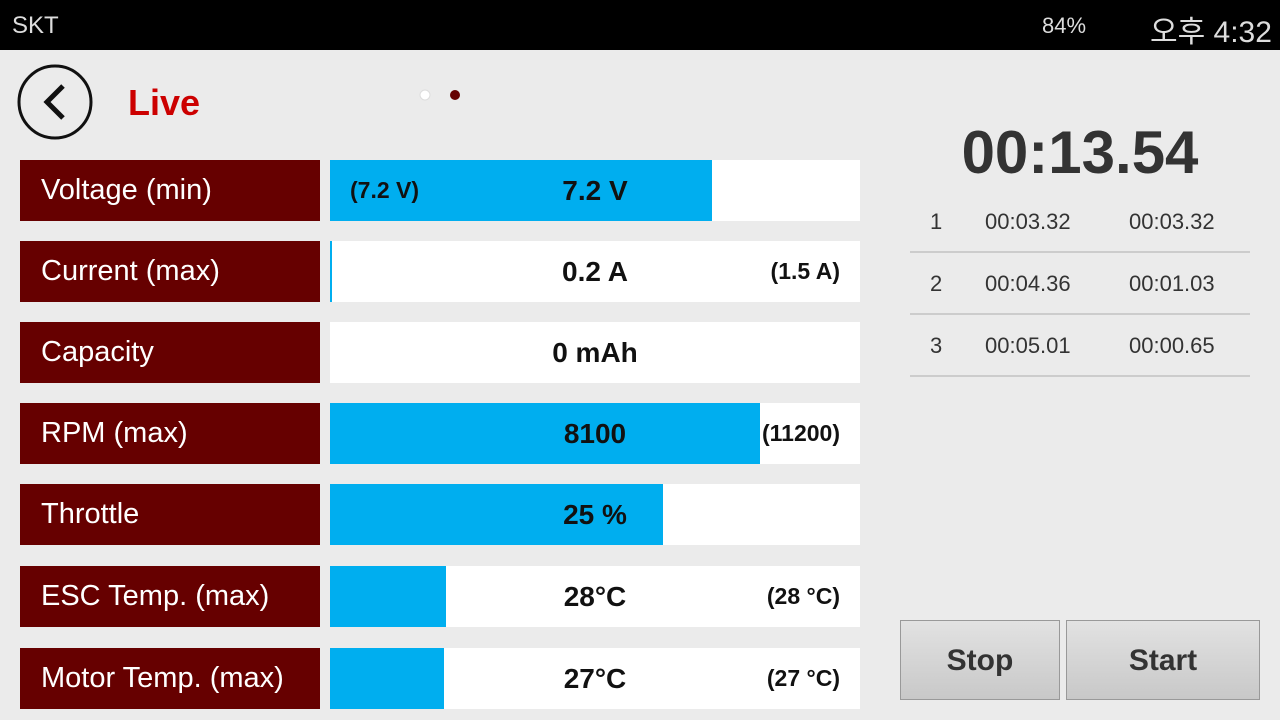  What do you see at coordinates (35, 25) in the screenshot?
I see `carrier: SKT` at bounding box center [35, 25].